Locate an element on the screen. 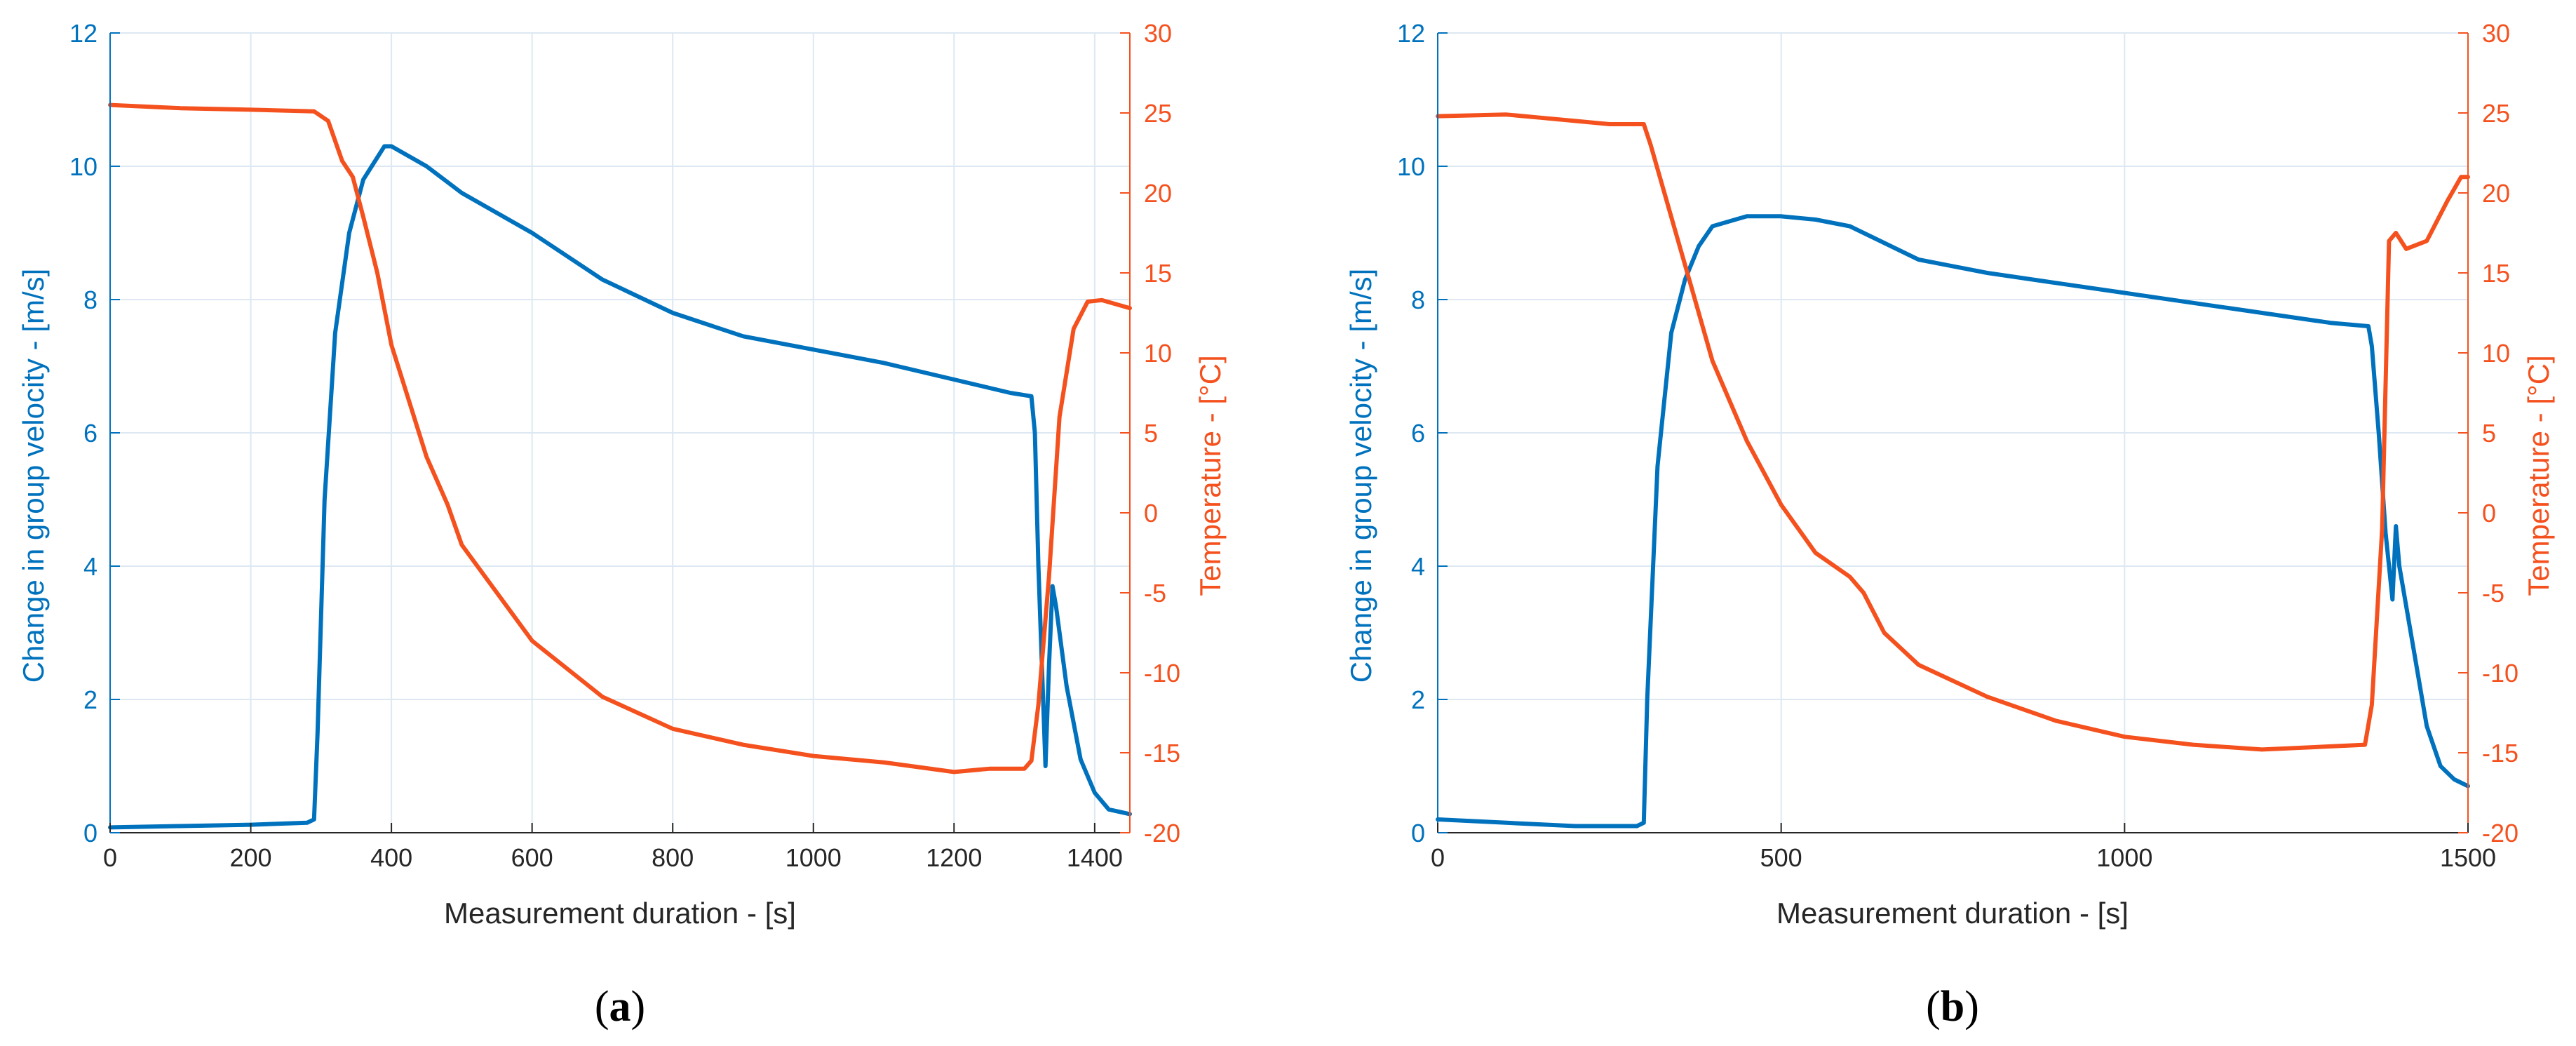 The width and height of the screenshot is (2576, 1046). x-tick-label: 1500 is located at coordinates (2468, 857).